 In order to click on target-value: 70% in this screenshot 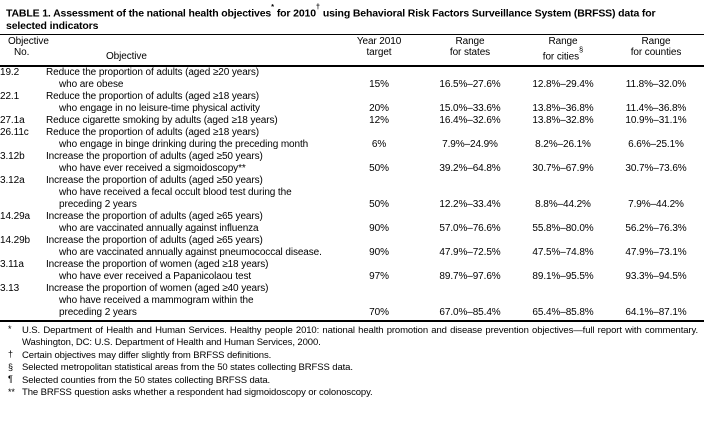, I will do `click(379, 302)`.